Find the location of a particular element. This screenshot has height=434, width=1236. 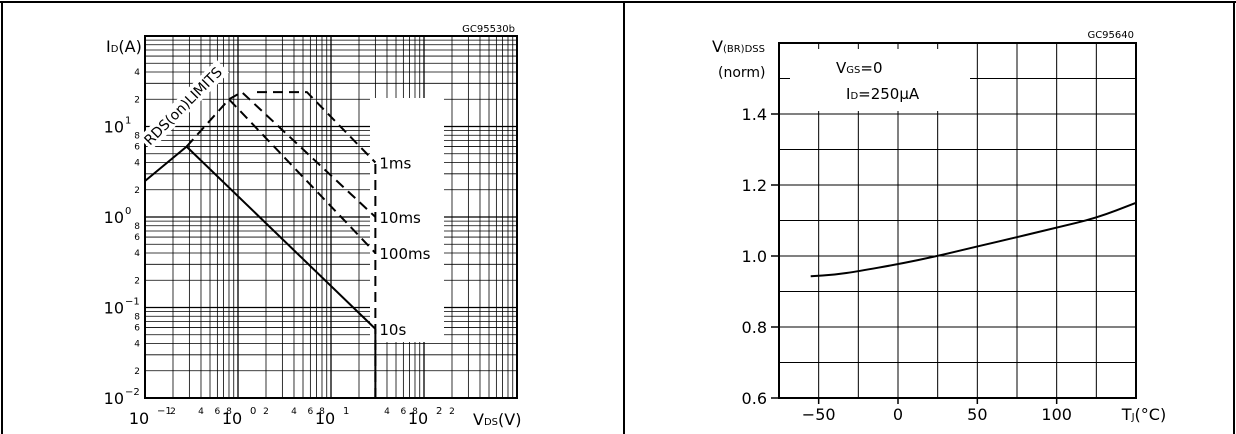

soa-series-10ms is located at coordinates (302, 154).